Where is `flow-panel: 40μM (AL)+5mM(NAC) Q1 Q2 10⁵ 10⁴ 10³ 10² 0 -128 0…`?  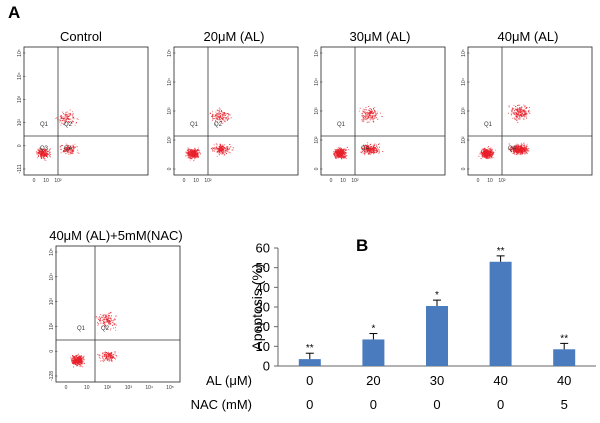
flow-panel: 40μM (AL)+5mM(NAC) Q1 Q2 10⁵ 10⁴ 10³ 10² 0 -128 0… is located at coordinates (116, 309).